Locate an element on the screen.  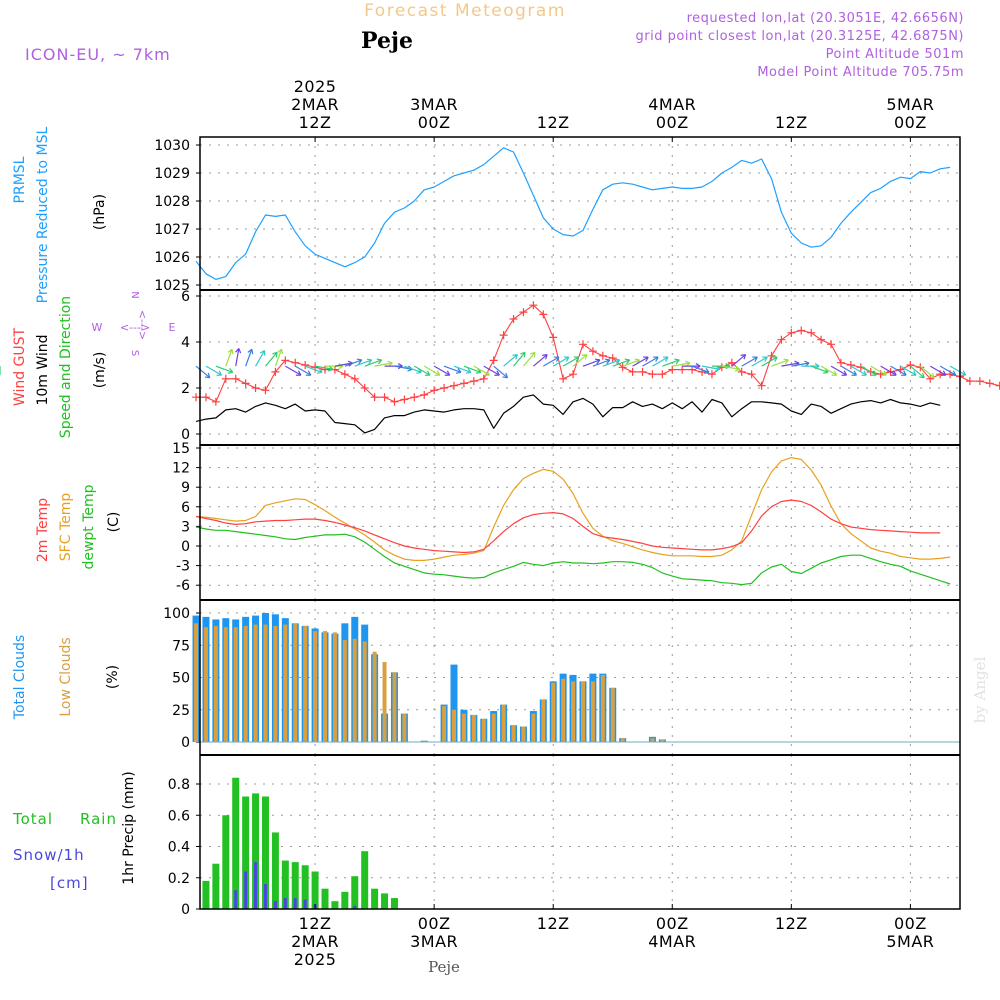
rain-label: Rain is located at coordinates (98, 819).